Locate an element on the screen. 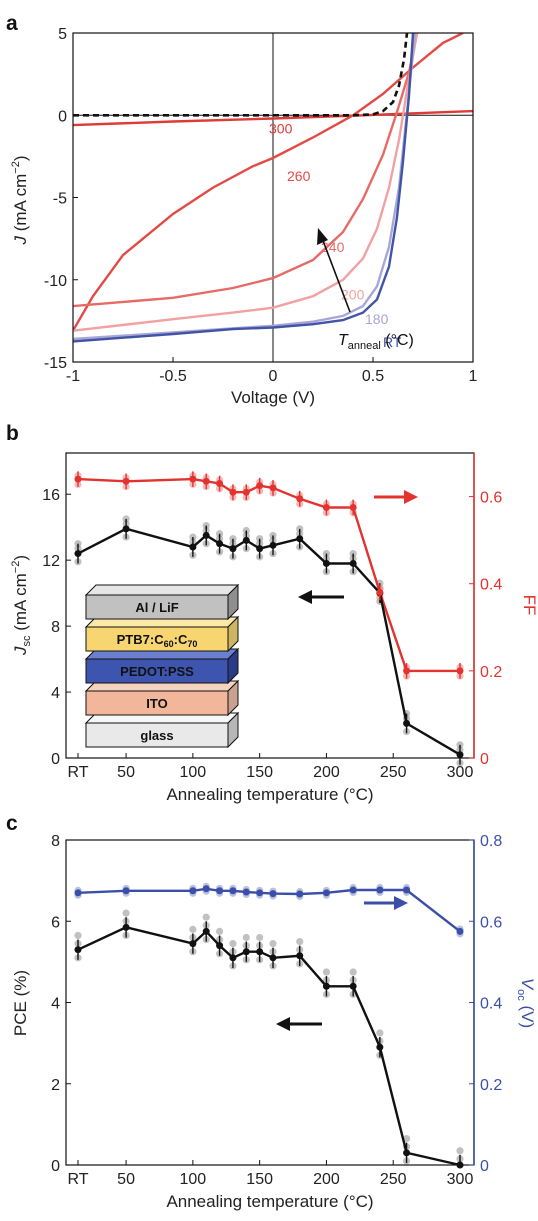  panel-c-xlabel: Annealing temperature (°C) is located at coordinates (269, 1201).